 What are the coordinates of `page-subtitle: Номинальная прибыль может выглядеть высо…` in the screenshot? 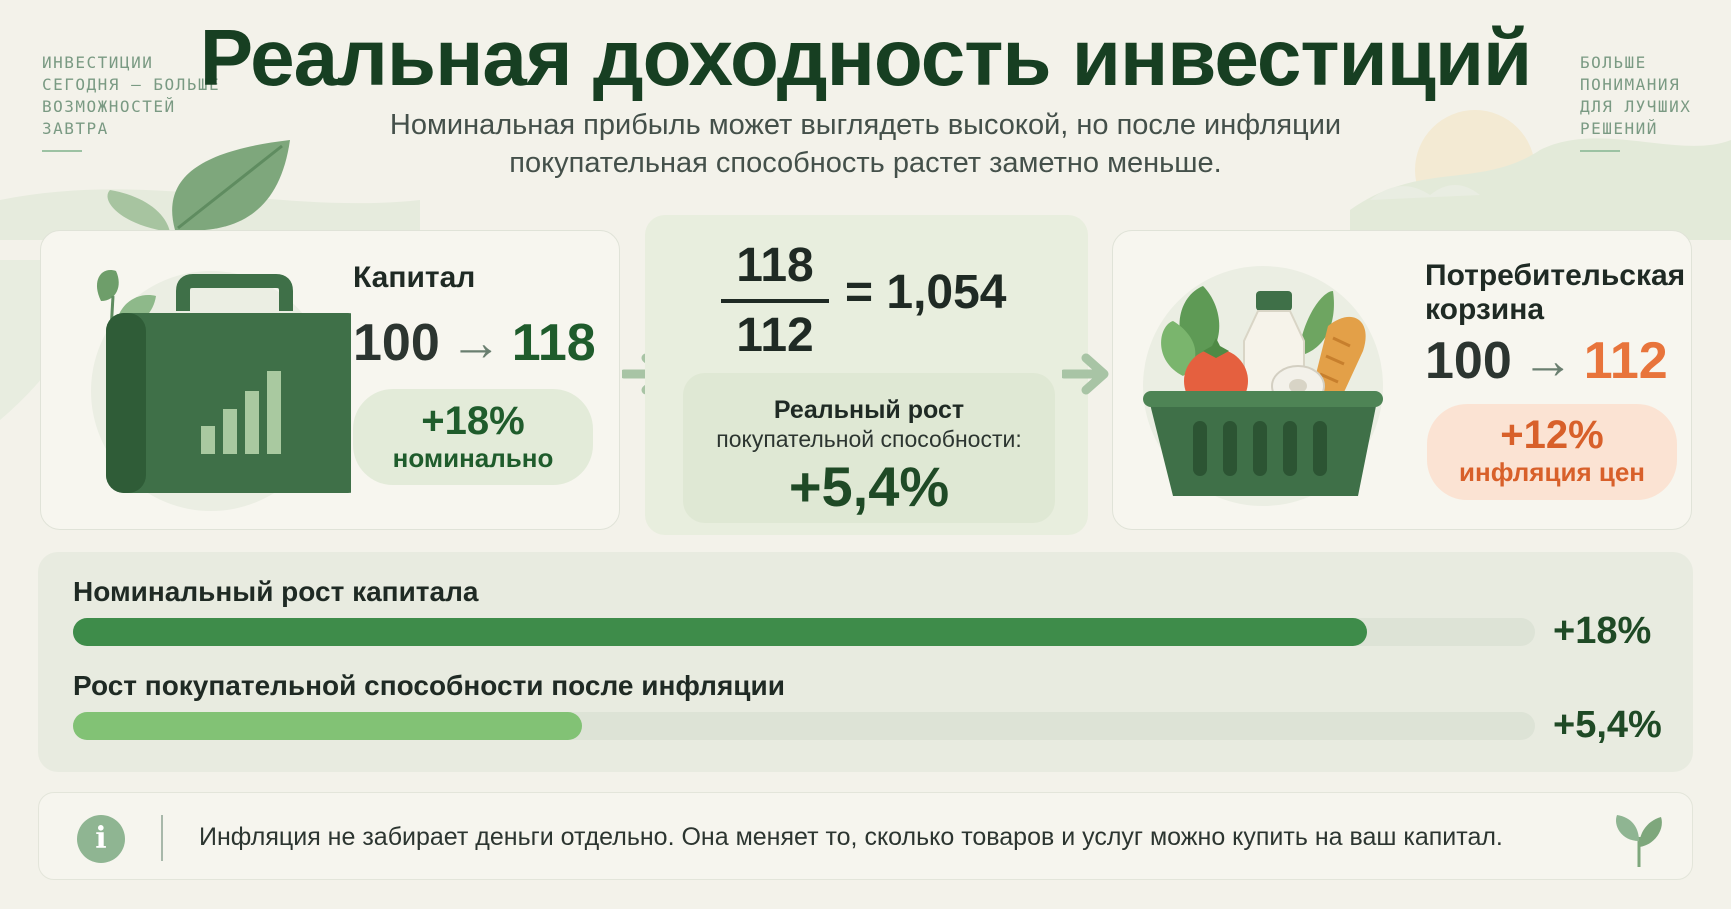 It's located at (865, 144).